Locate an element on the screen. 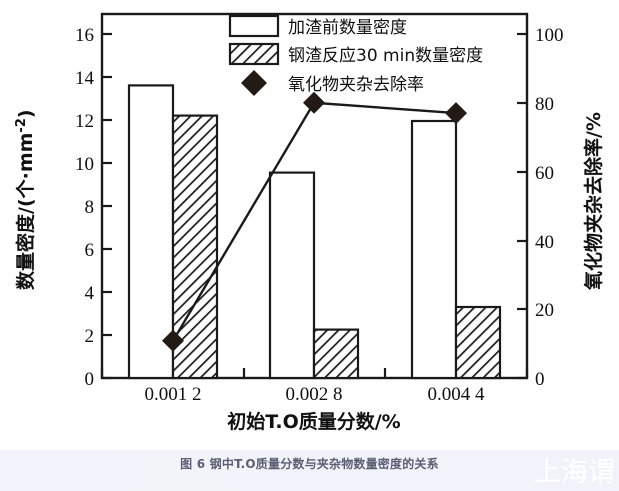  left-axis-ticks is located at coordinates (107, 206).